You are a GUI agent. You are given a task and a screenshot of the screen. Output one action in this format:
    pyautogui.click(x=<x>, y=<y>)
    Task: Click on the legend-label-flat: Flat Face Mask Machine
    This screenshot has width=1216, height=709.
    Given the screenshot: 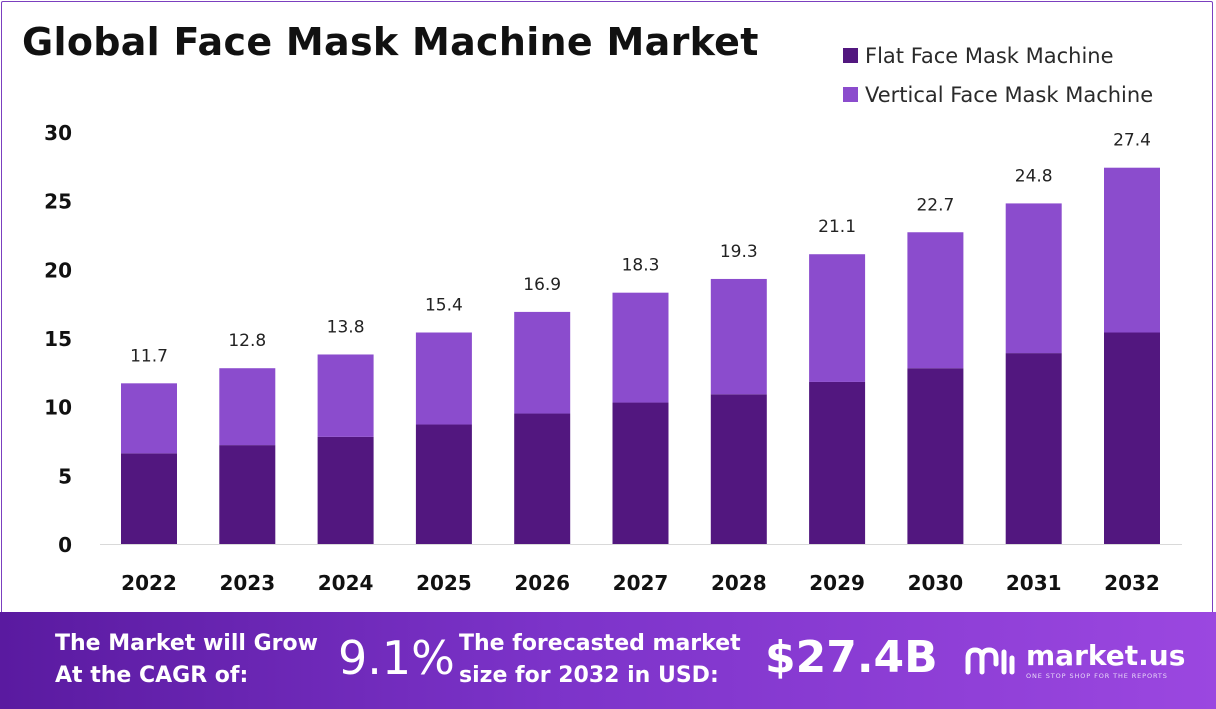 What is the action you would take?
    pyautogui.click(x=989, y=55)
    